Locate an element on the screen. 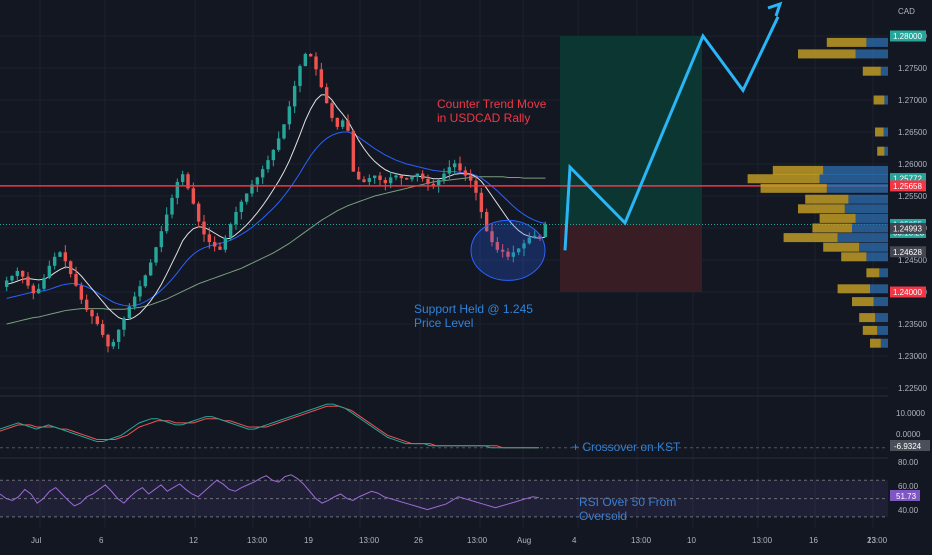  price-tick: 1.25500 is located at coordinates (912, 196).